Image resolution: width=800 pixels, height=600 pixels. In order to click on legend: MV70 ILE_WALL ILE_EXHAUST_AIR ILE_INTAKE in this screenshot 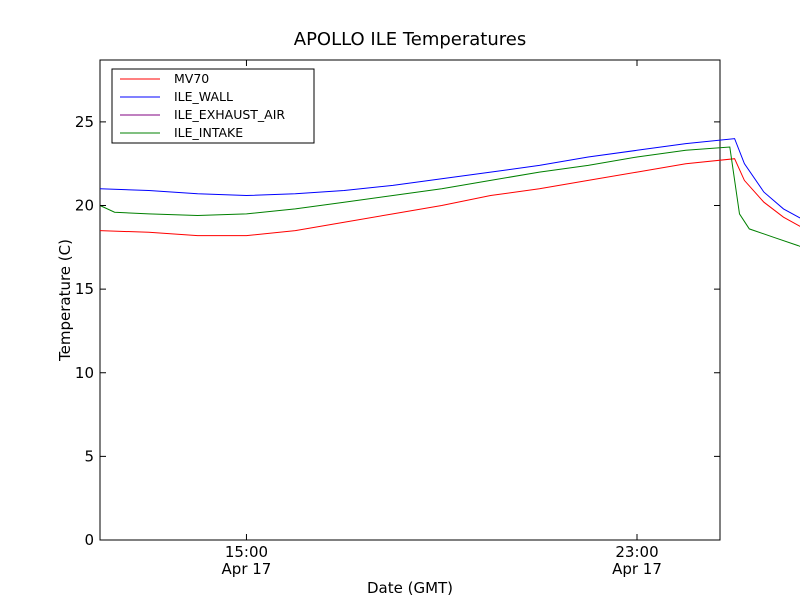, I will do `click(213, 106)`.